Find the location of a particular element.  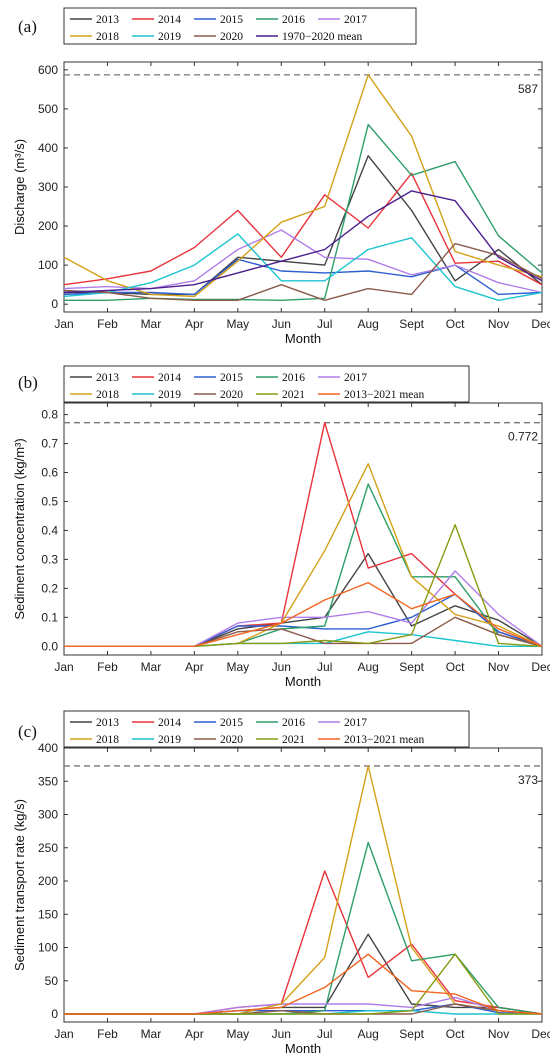

x-tick-label: Nov is located at coordinates (498, 324).